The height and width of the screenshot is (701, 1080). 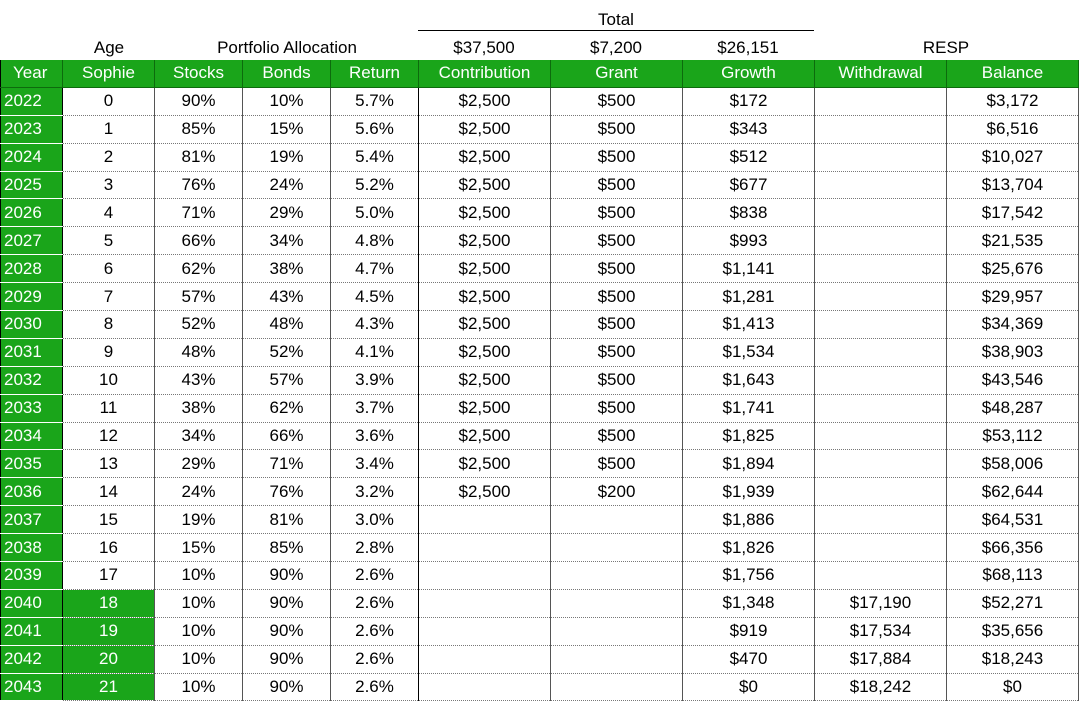 I want to click on bonds-cell: 76%, so click(x=286, y=492).